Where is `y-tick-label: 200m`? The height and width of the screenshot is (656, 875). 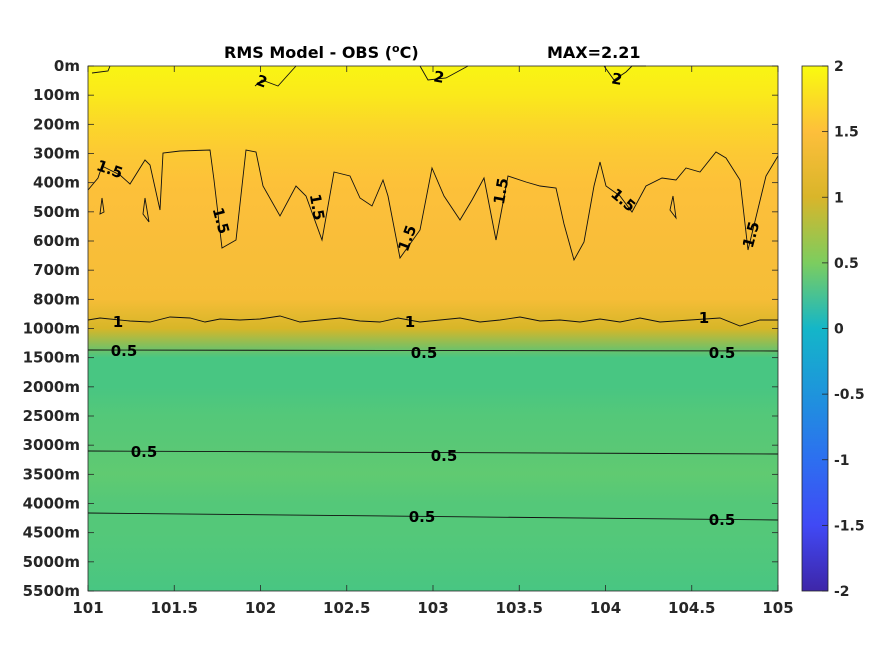 y-tick-label: 200m is located at coordinates (56, 124).